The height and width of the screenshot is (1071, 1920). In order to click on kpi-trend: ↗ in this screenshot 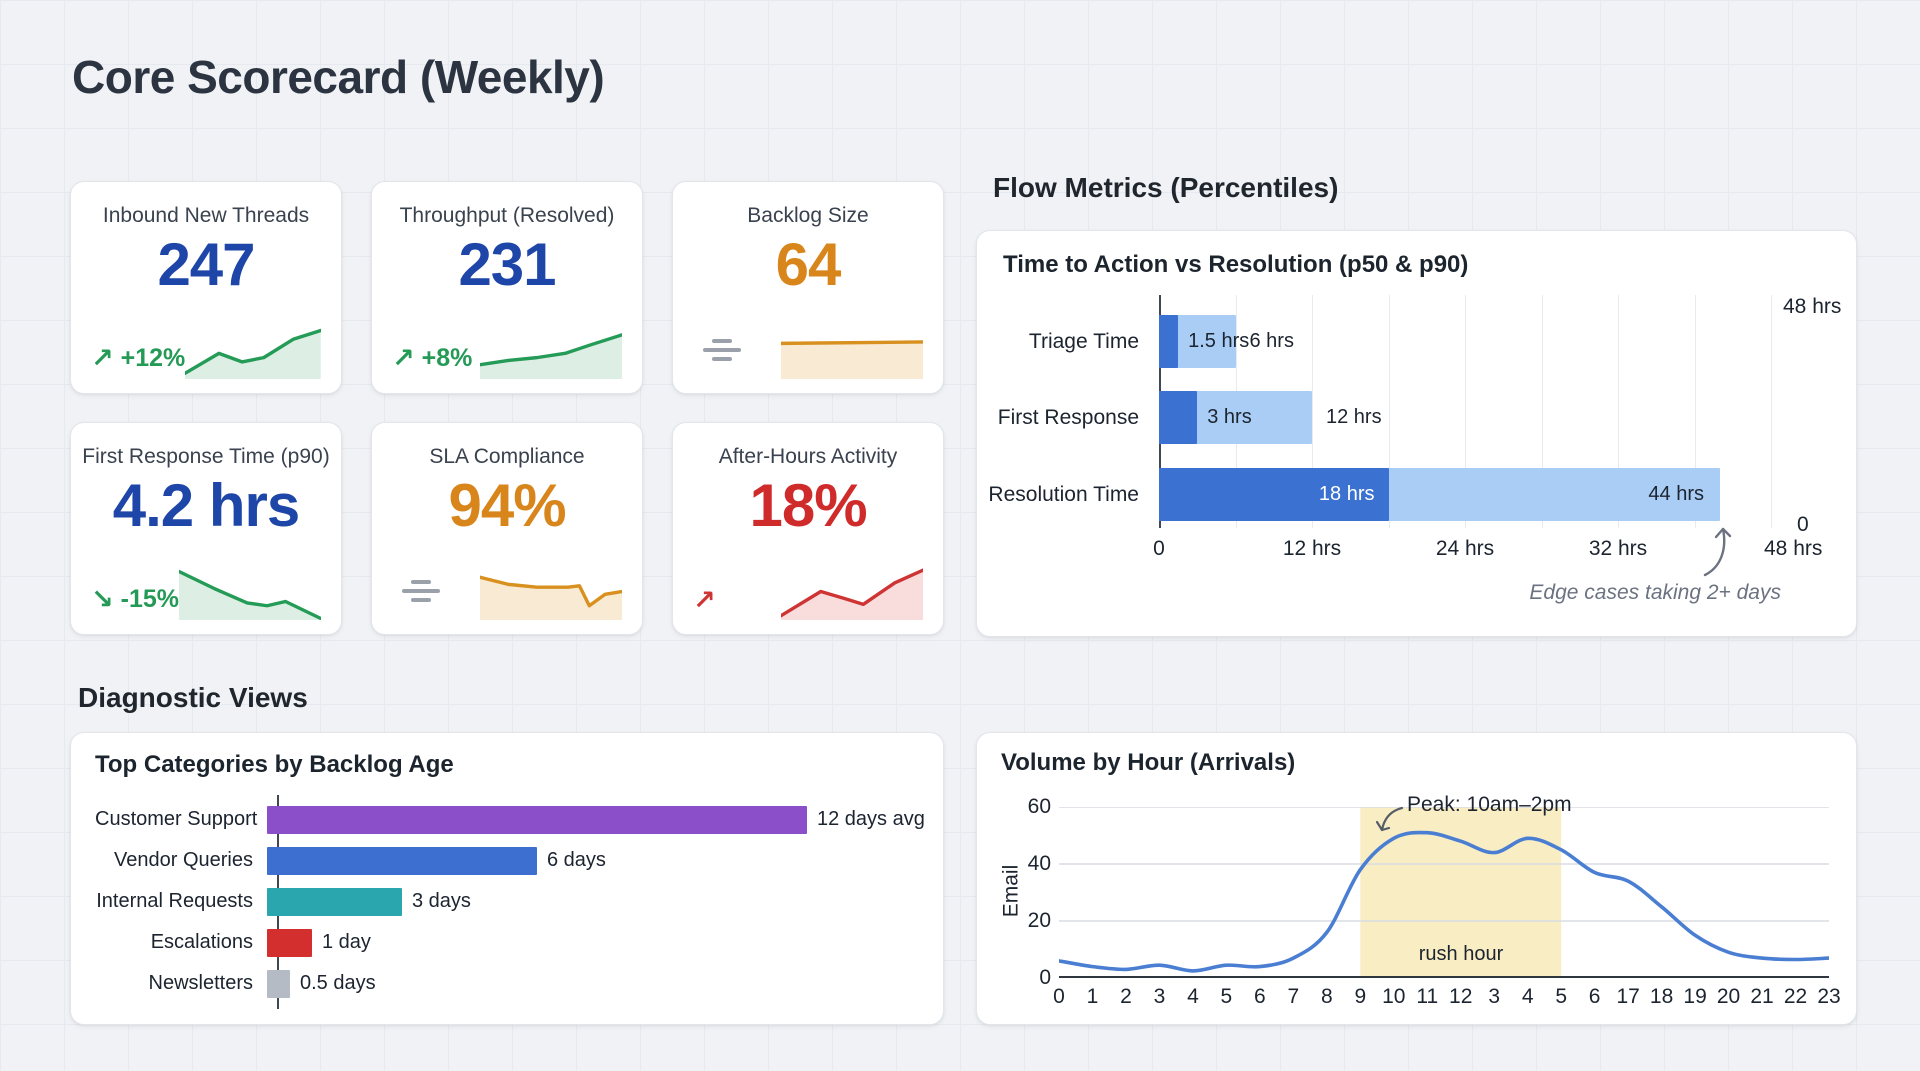, I will do `click(704, 600)`.